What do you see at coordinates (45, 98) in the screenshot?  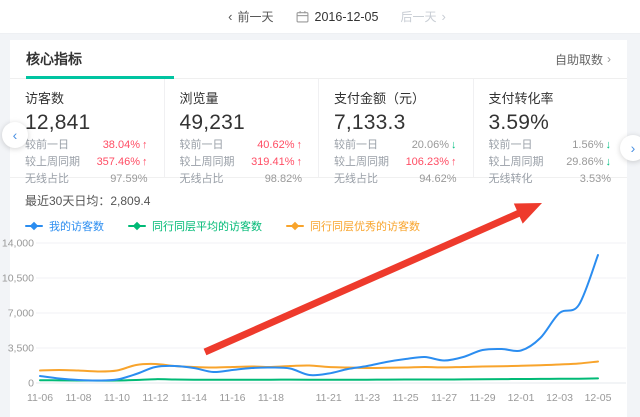 I see `metric-title: 访客数` at bounding box center [45, 98].